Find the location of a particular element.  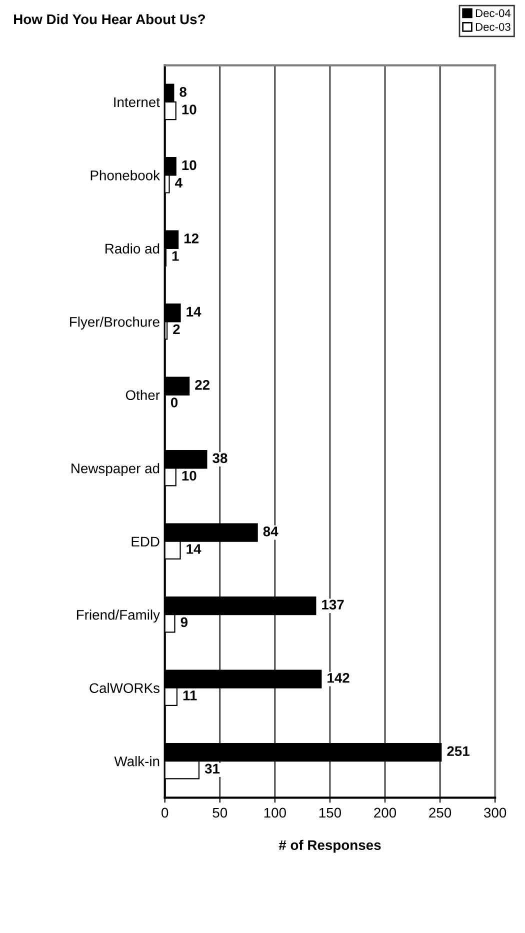

chart-title: How Did You Hear About Us? is located at coordinates (109, 19).